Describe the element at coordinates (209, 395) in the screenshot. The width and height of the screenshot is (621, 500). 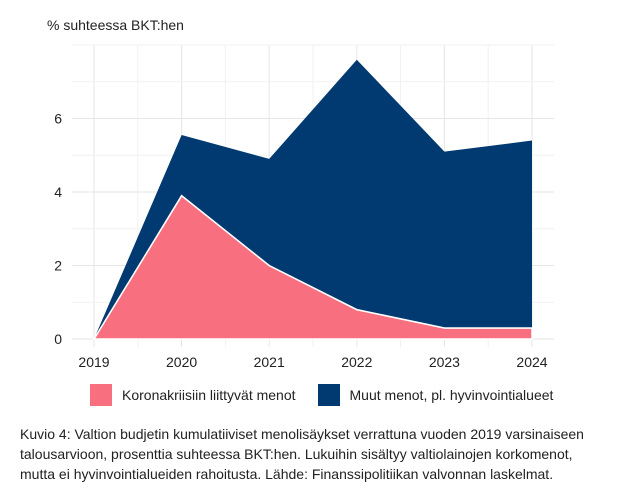
I see `legend-label-corona: Koronakriisiin liittyvät menot` at that location.